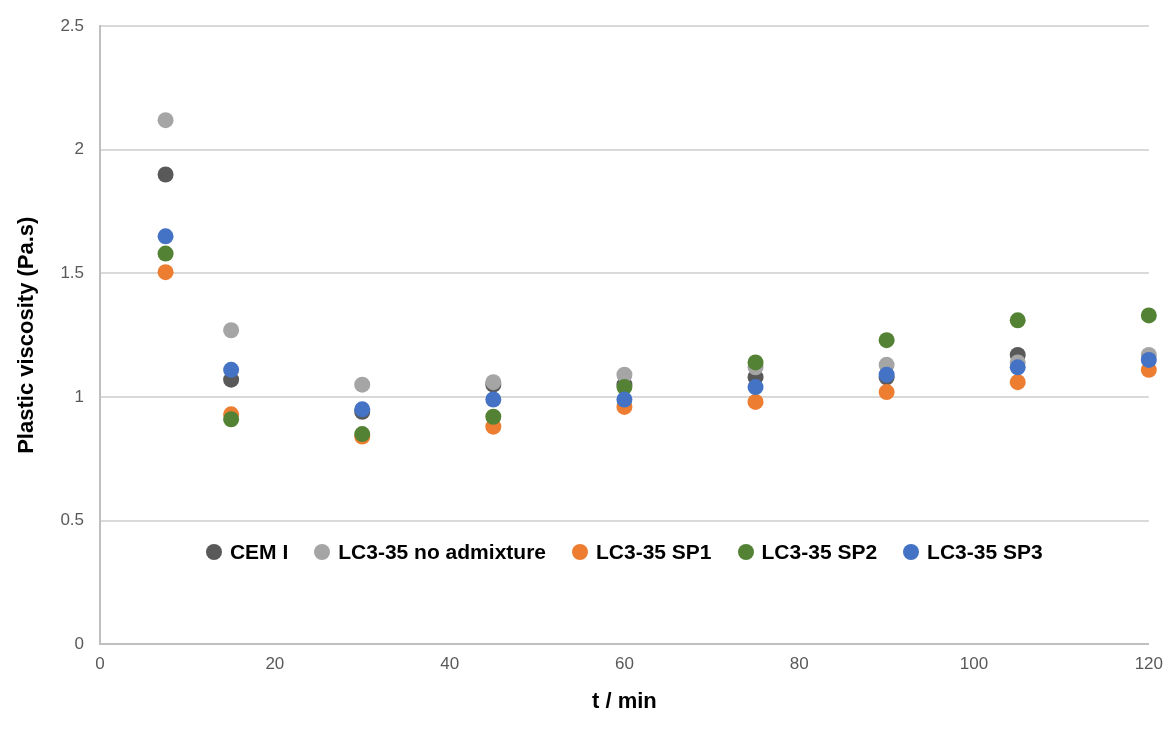  Describe the element at coordinates (72, 25) in the screenshot. I see `y-tick-label: 2.5` at that location.